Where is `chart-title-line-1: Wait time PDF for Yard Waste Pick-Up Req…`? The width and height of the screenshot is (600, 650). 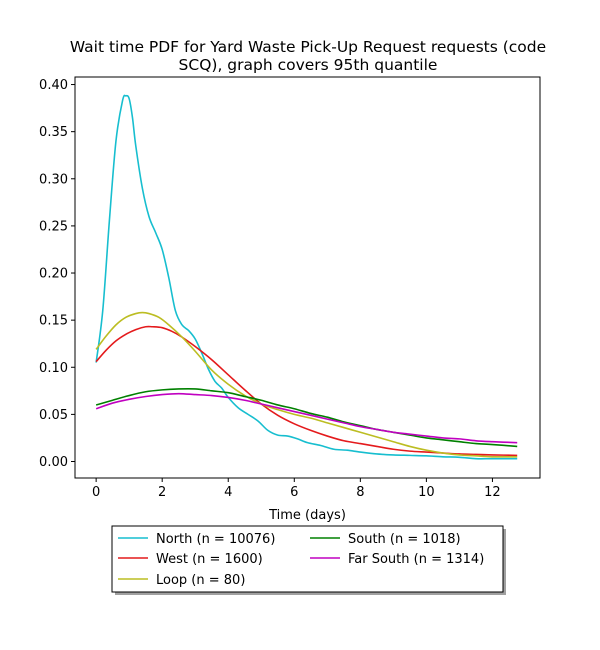
chart-title-line-1: Wait time PDF for Yard Waste Pick-Up Req… is located at coordinates (308, 47).